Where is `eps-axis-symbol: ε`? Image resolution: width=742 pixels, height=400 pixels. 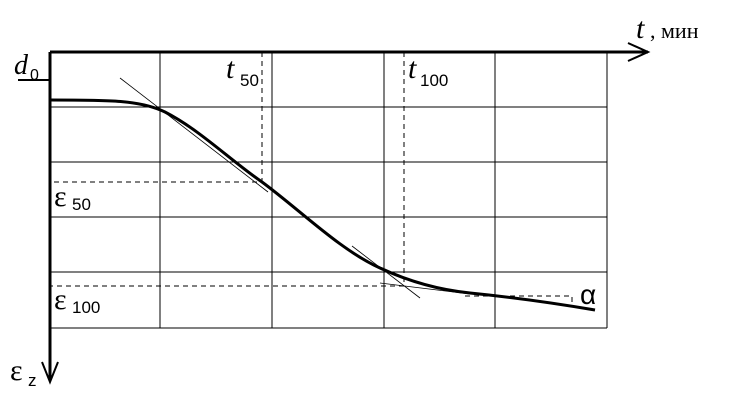 eps-axis-symbol: ε is located at coordinates (16, 370).